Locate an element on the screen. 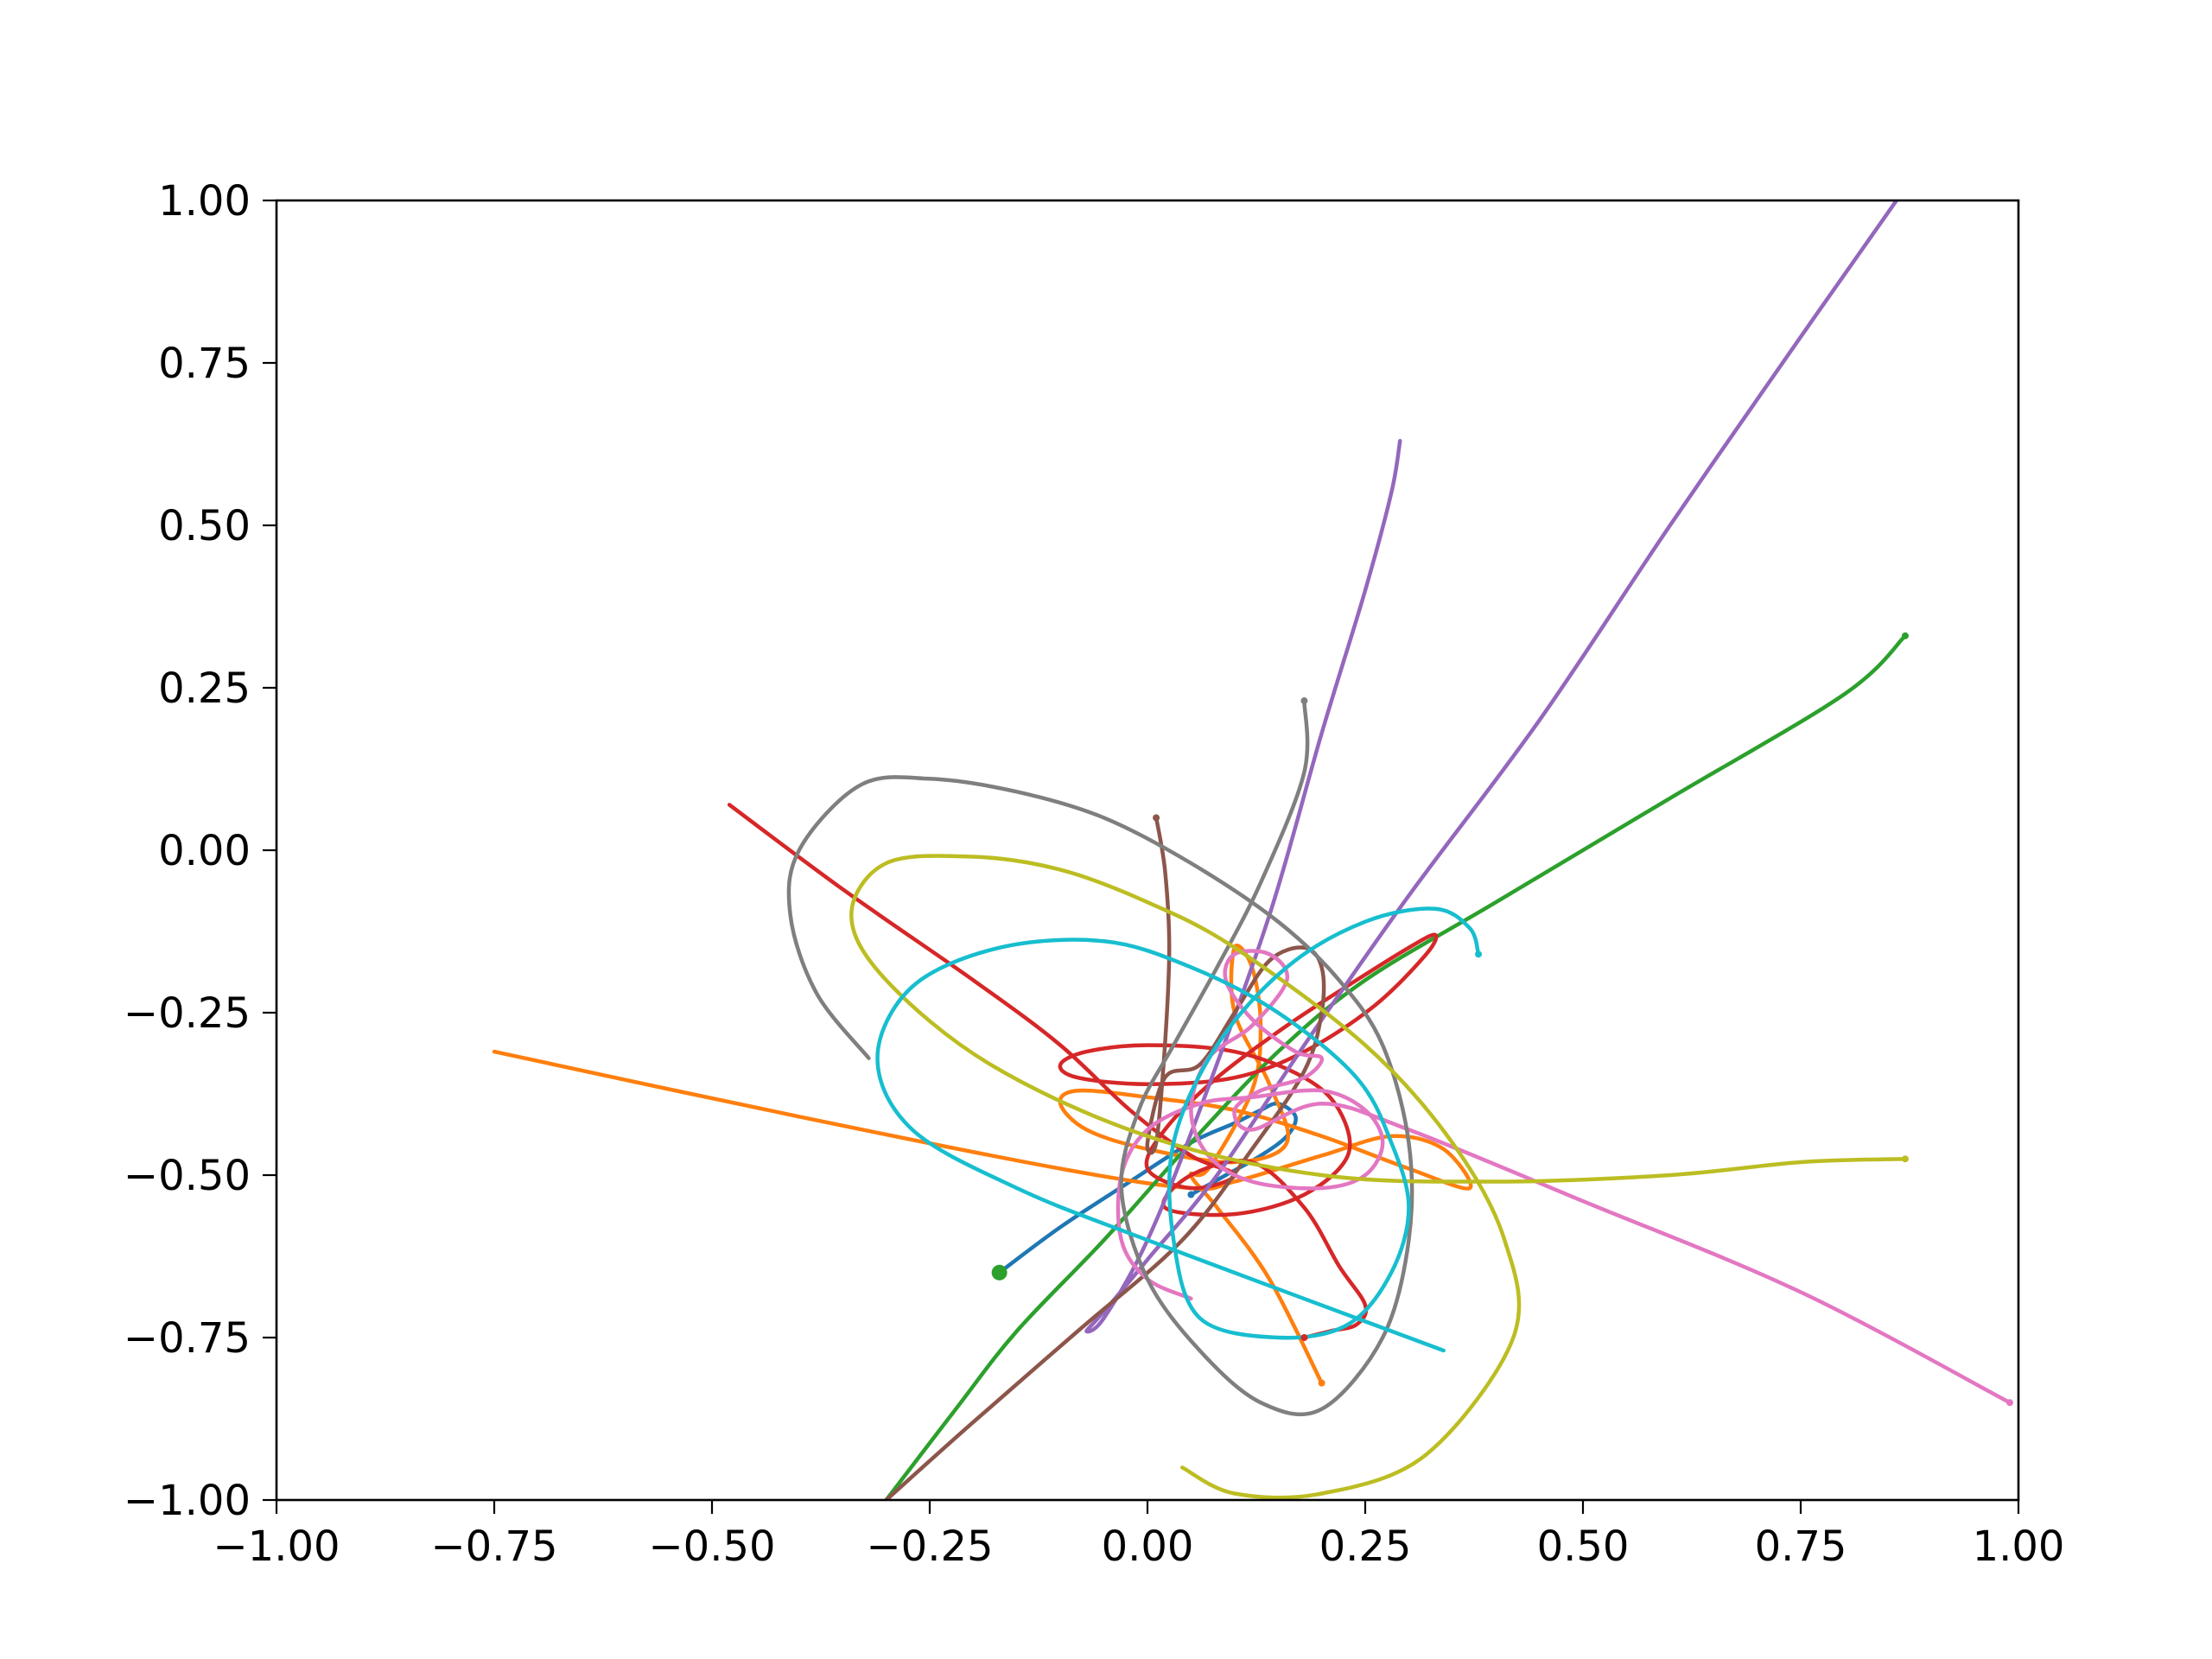 This screenshot has width=2212, height=1659. x-tick-label: −0.75 is located at coordinates (493, 1546).